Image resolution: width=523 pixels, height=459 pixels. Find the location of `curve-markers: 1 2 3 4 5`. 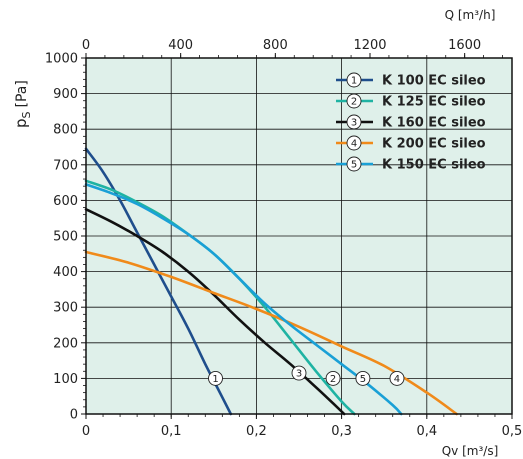

curve-markers: 1 2 3 4 5 is located at coordinates (306, 375).